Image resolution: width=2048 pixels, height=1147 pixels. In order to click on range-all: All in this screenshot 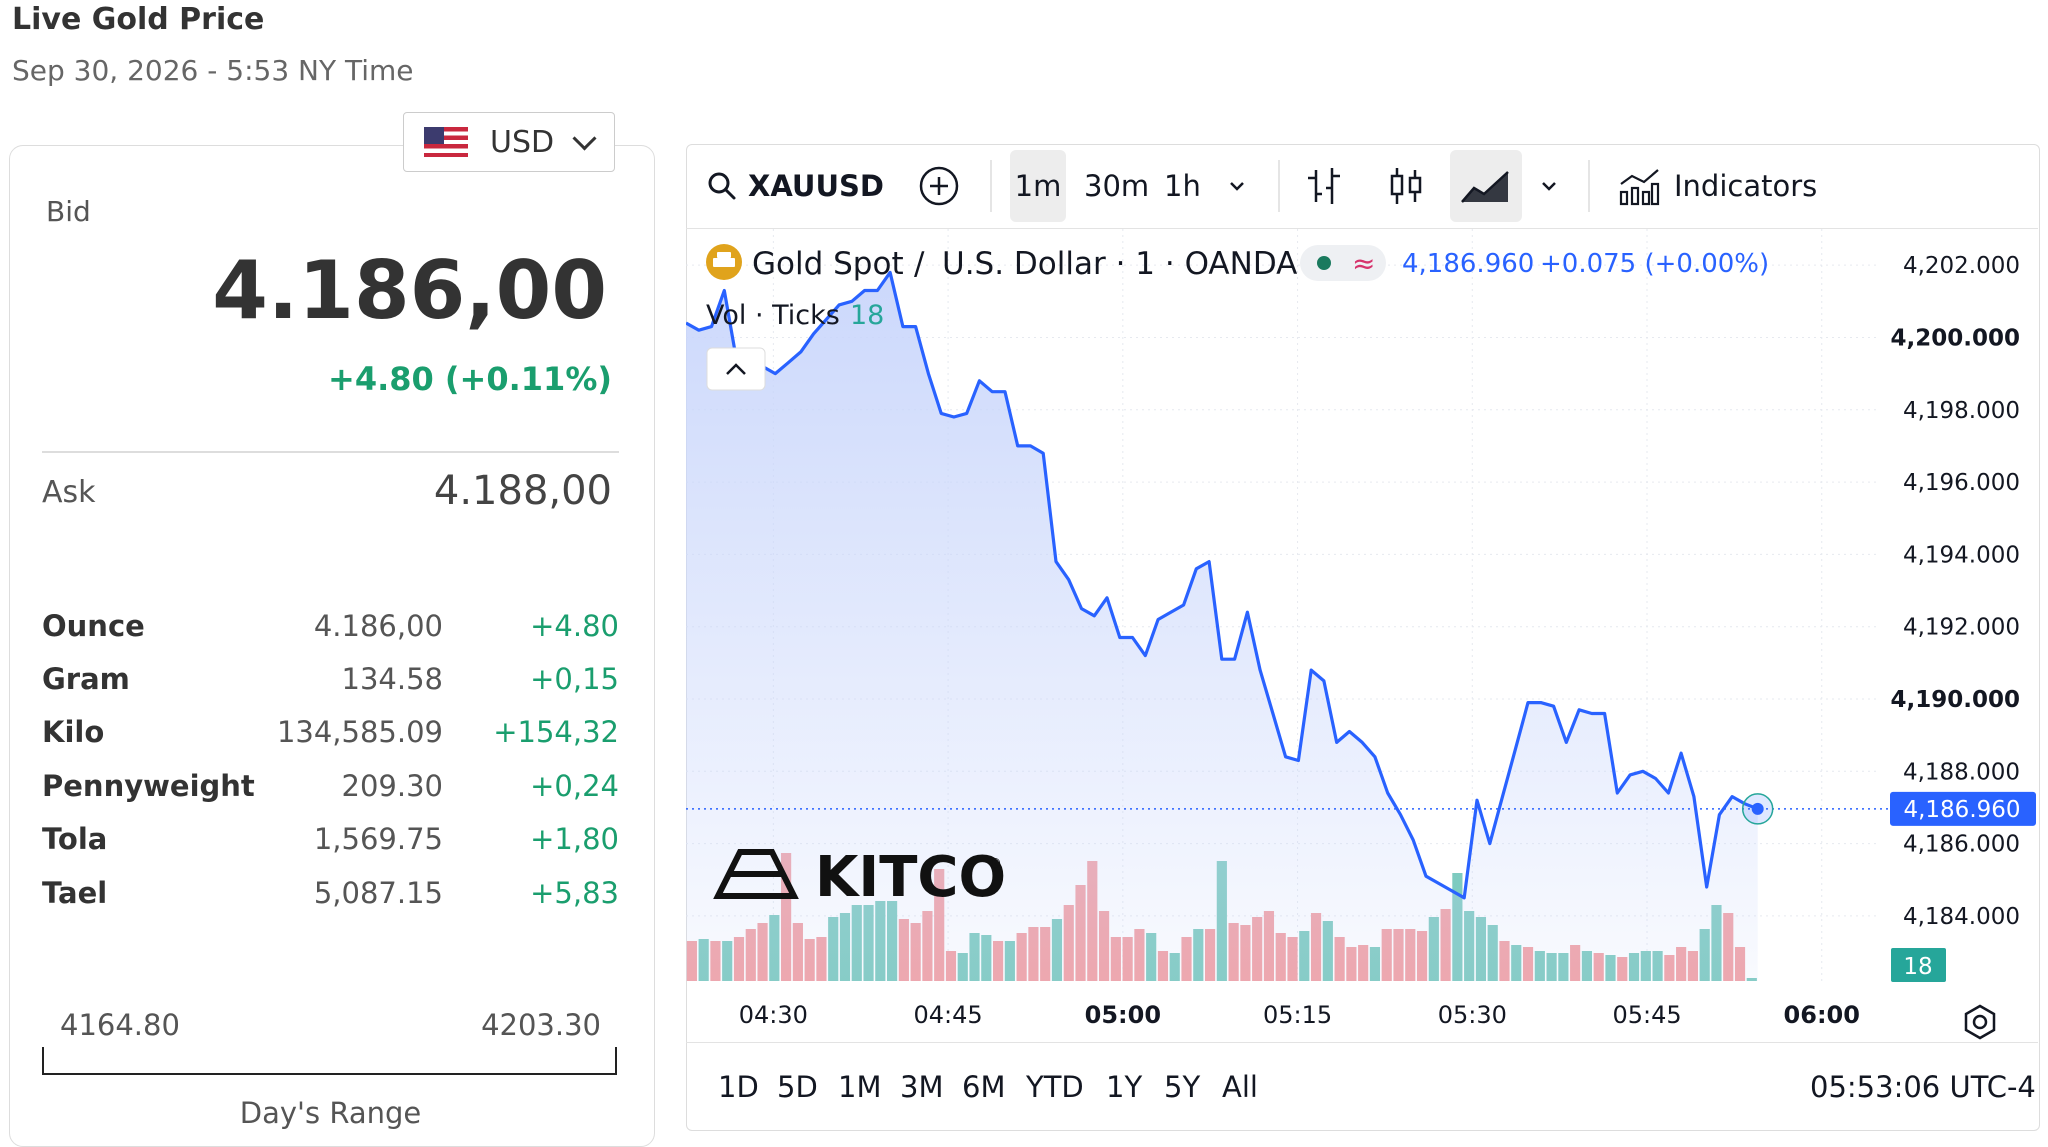, I will do `click(1240, 1087)`.